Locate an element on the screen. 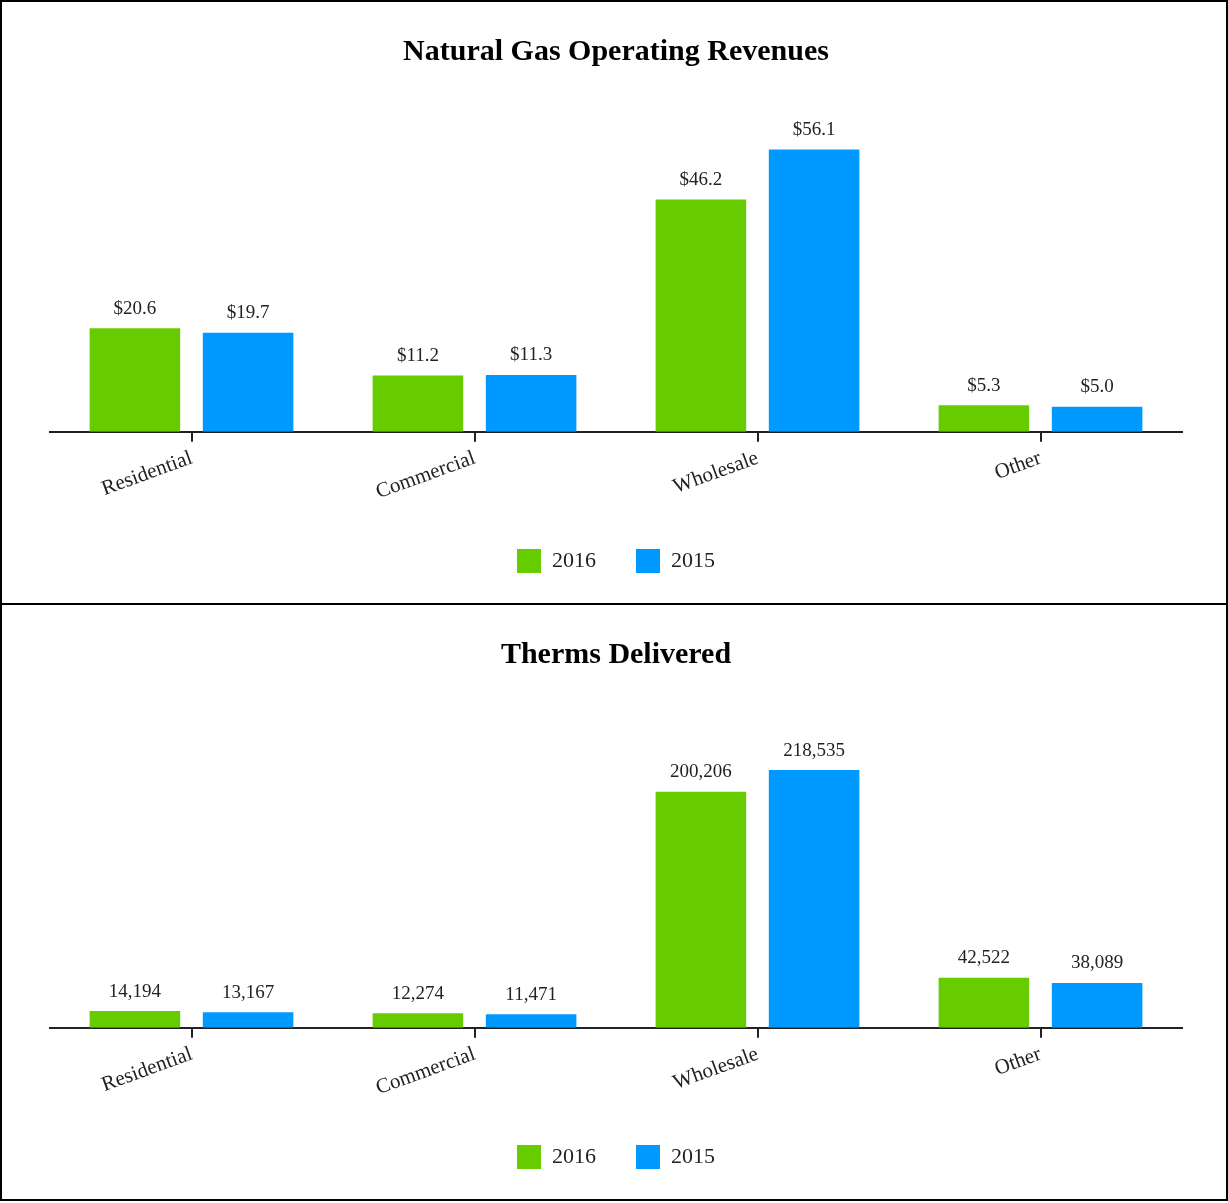 Image resolution: width=1228 pixels, height=1203 pixels. data-label: $56.1 is located at coordinates (814, 129).